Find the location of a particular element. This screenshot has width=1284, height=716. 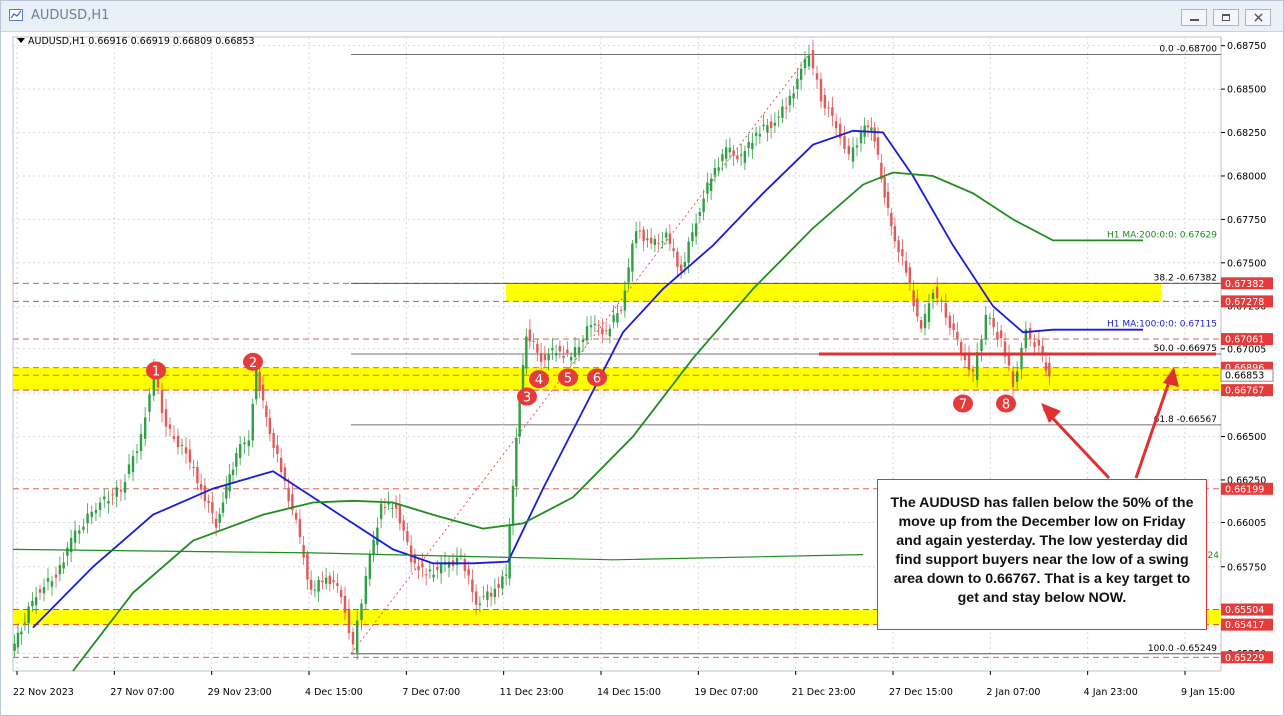

swing-marker-label: 5 is located at coordinates (568, 378).